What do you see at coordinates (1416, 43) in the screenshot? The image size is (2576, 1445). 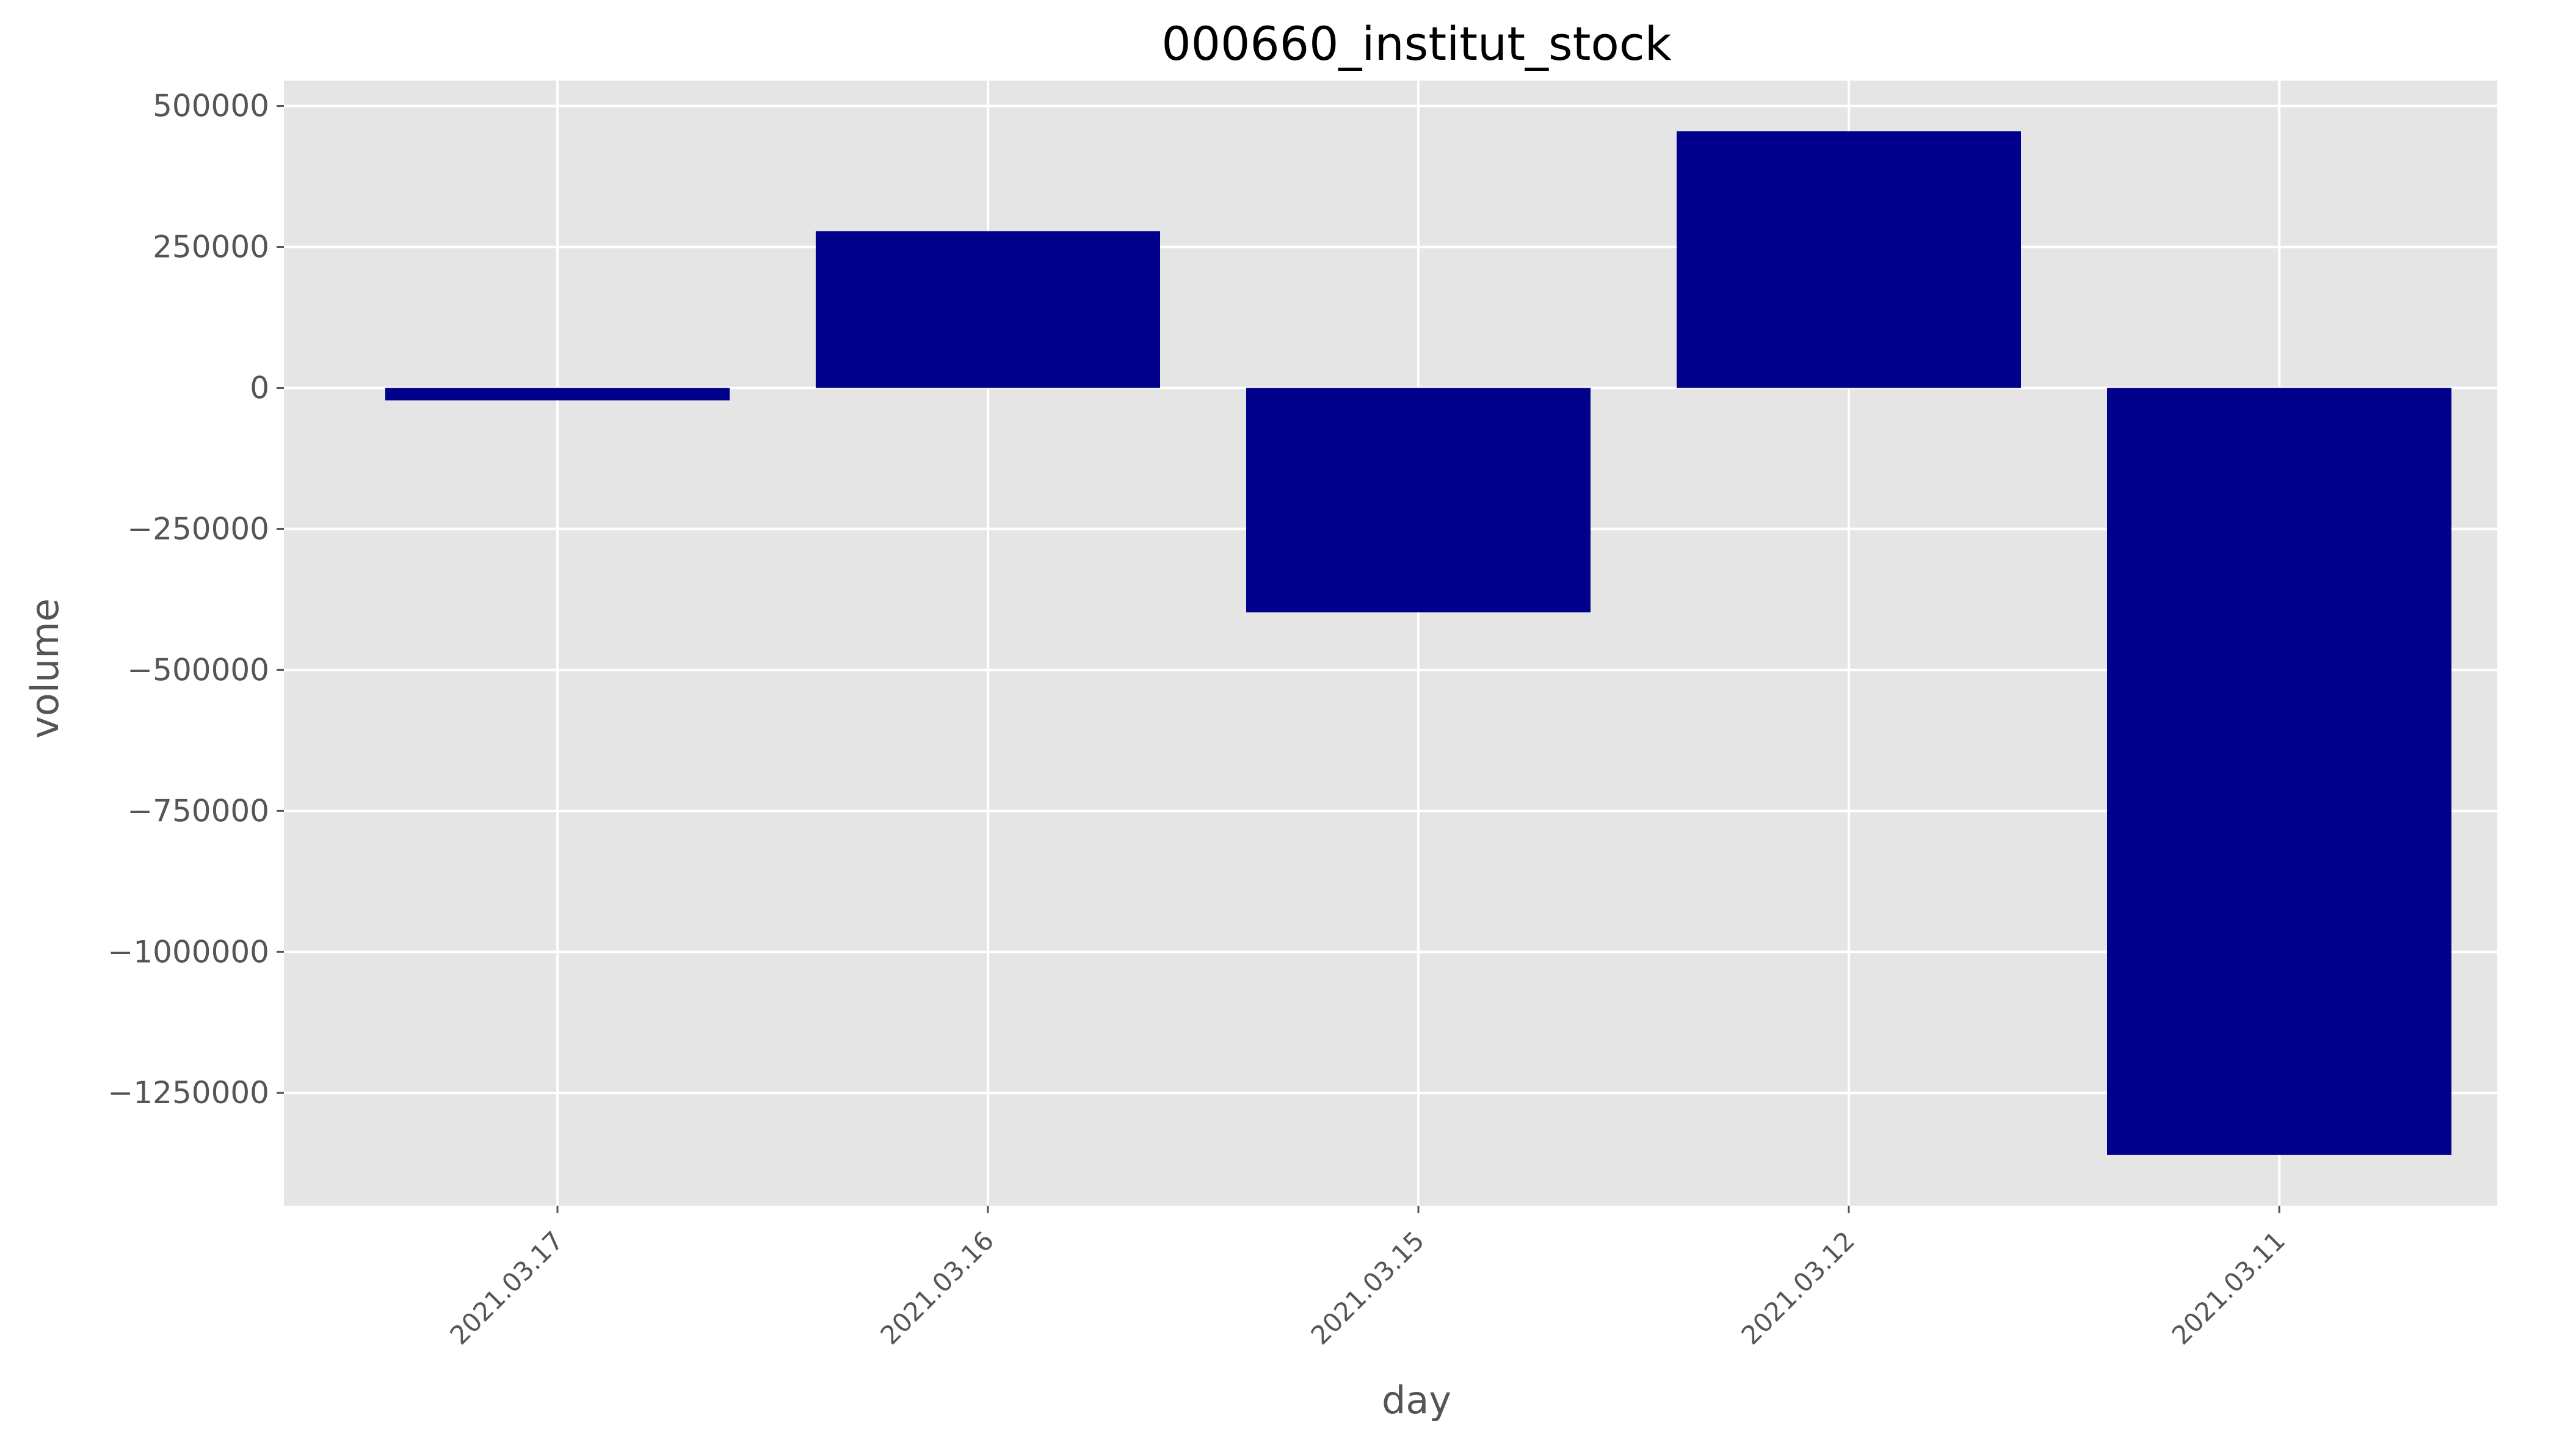 I see `chart-title: 000660_institut_stock` at bounding box center [1416, 43].